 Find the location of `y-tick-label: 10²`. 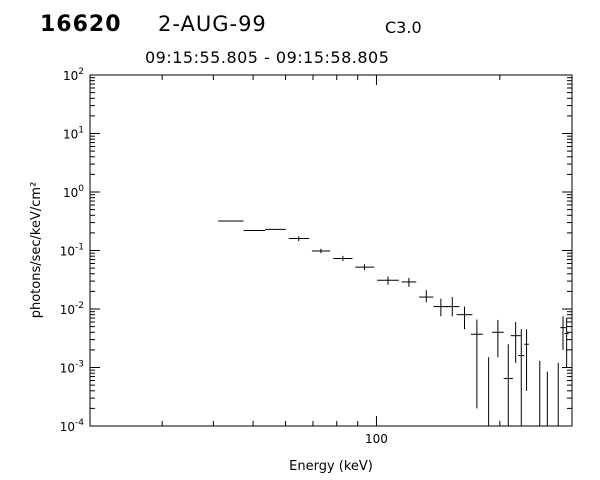

y-tick-label: 10² is located at coordinates (73, 75).